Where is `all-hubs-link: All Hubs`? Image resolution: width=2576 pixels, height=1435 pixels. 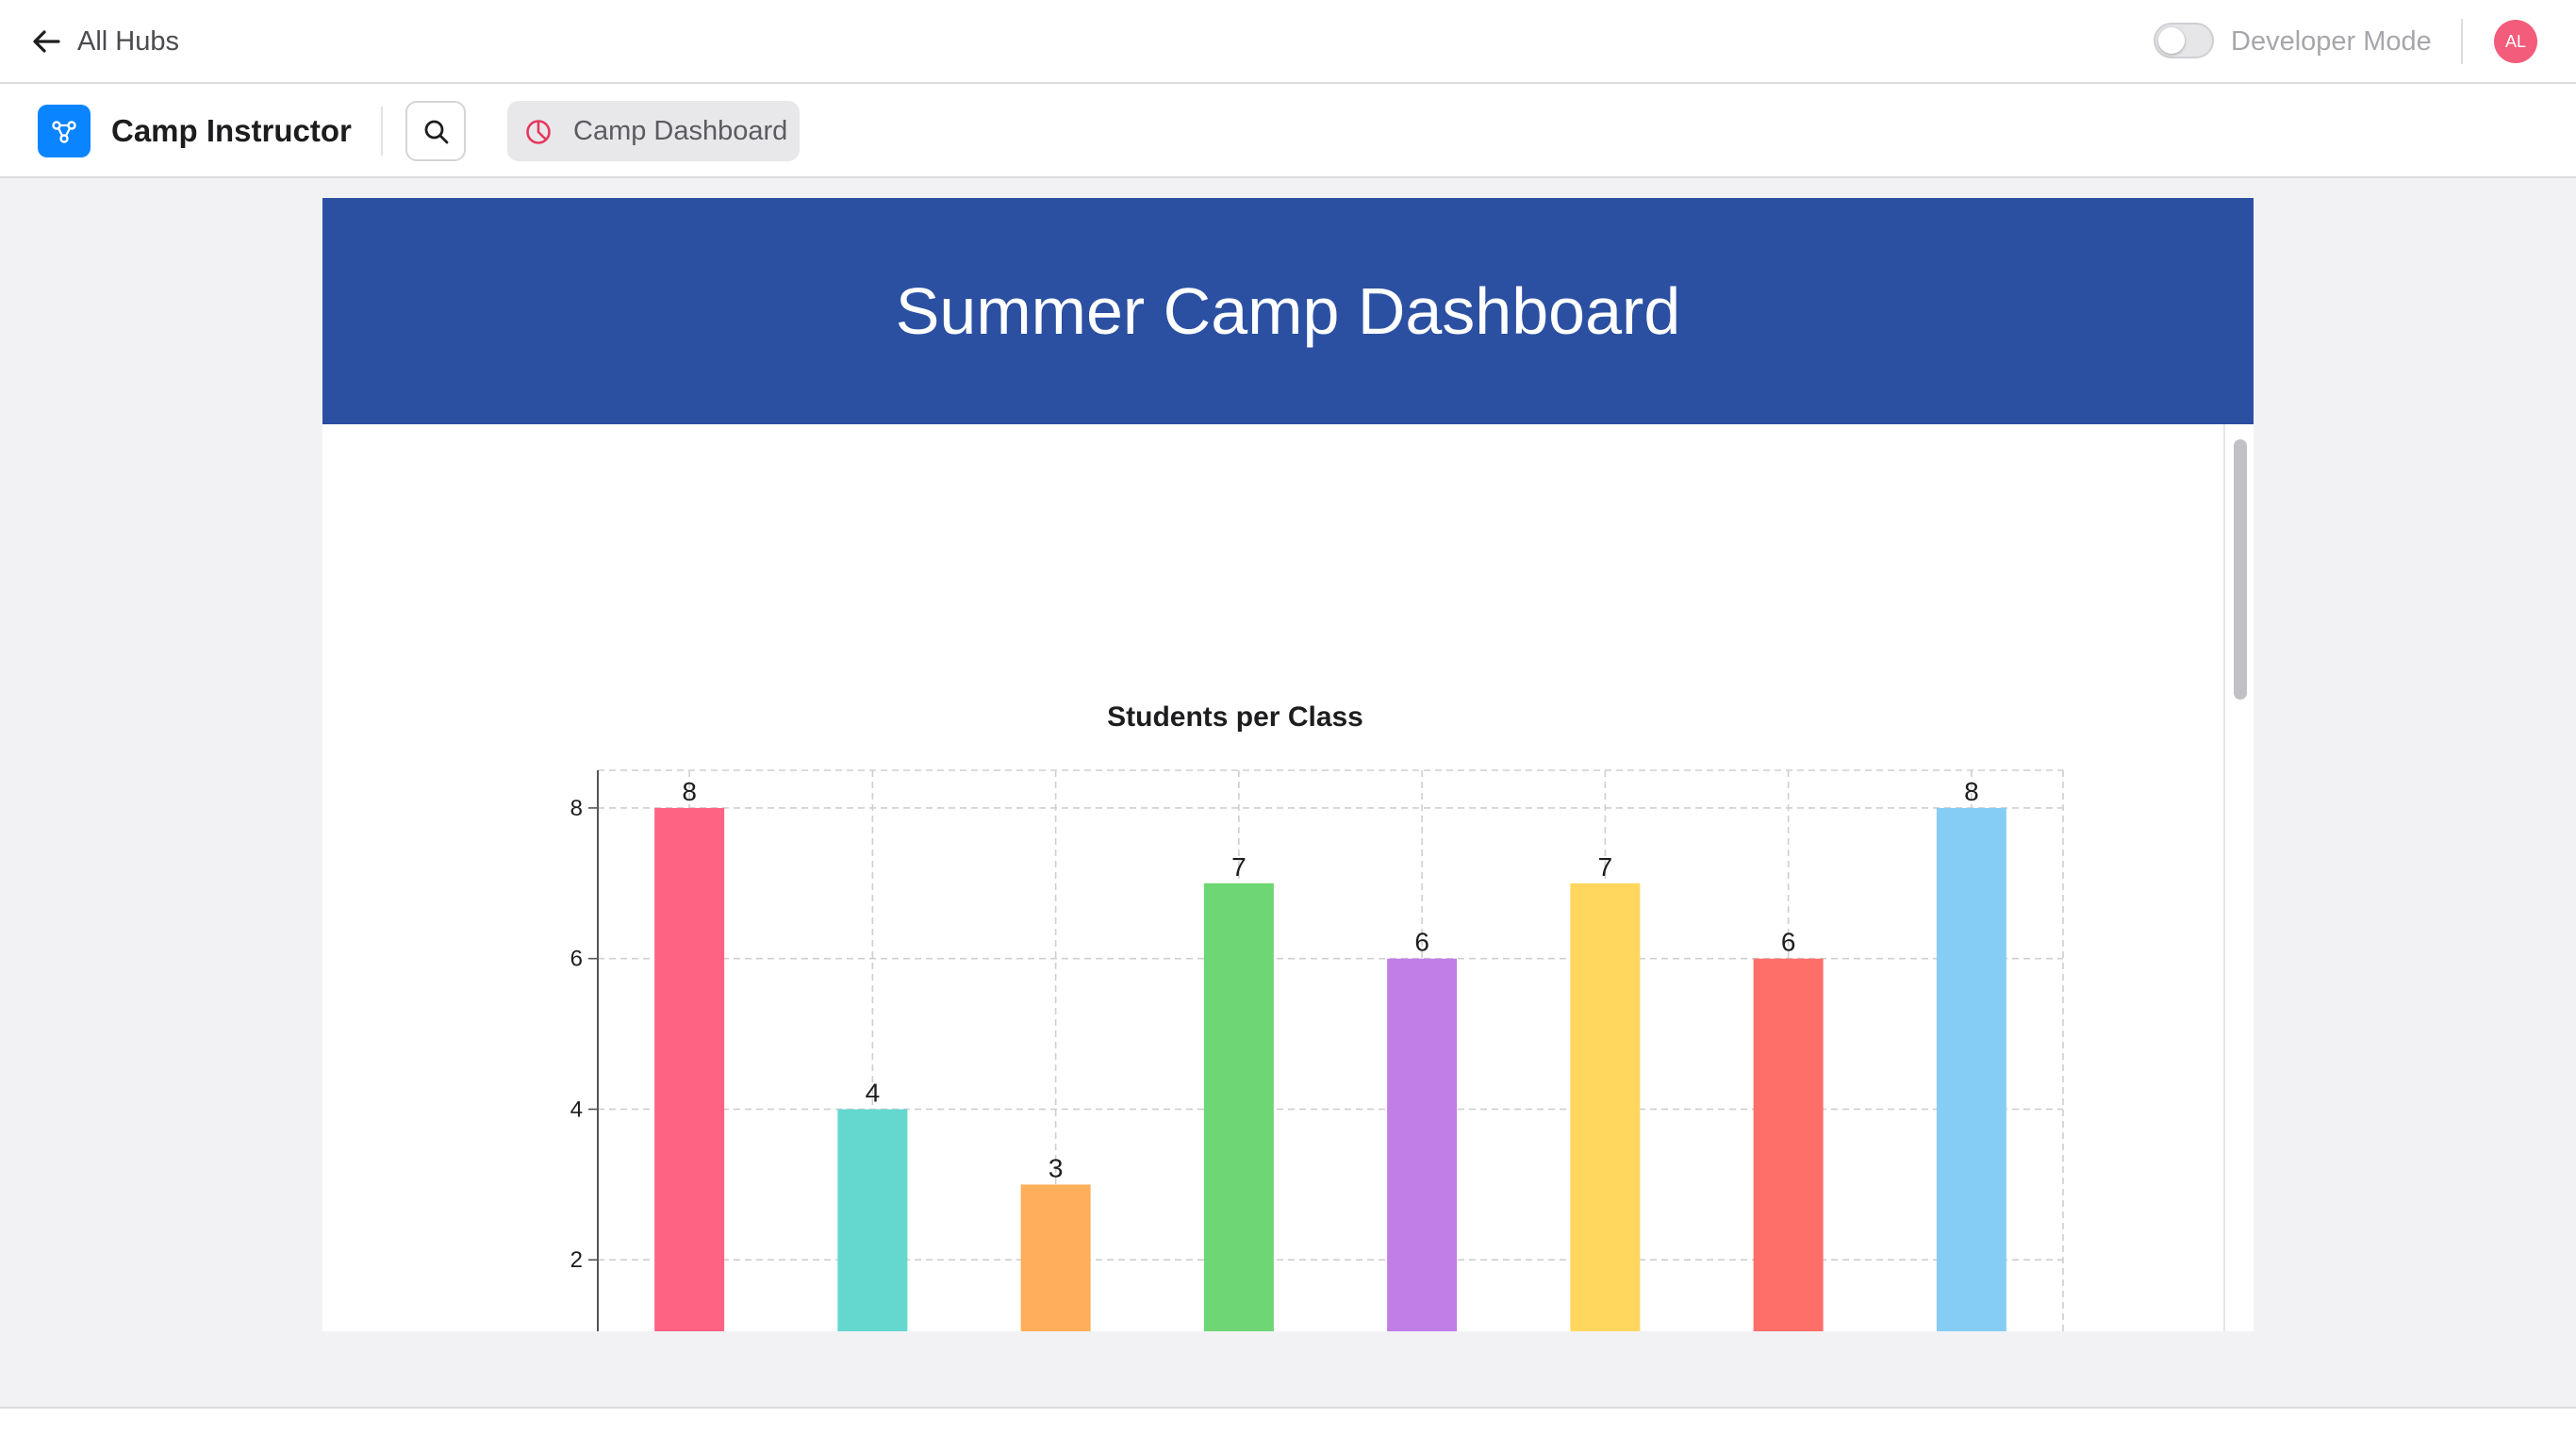 all-hubs-link: All Hubs is located at coordinates (128, 41).